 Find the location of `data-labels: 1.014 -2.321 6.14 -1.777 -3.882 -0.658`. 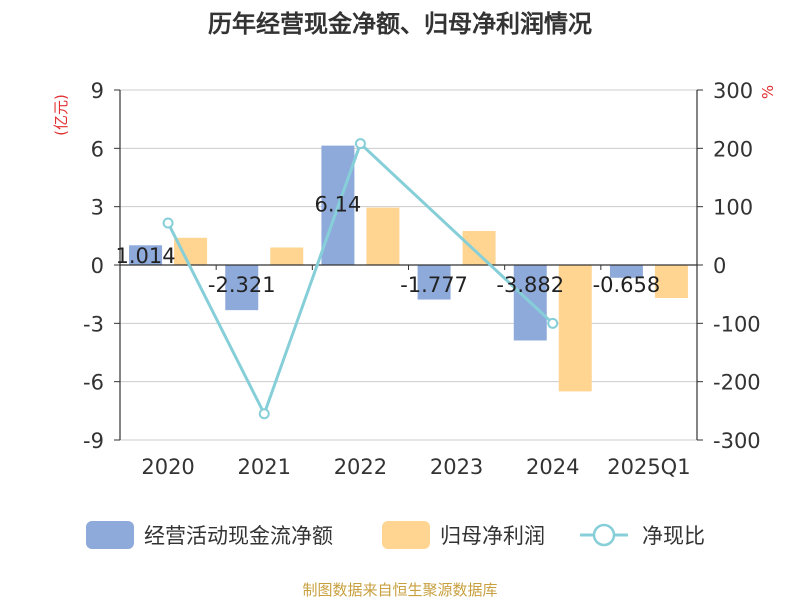

data-labels: 1.014 -2.321 6.14 -1.777 -3.882 -0.658 is located at coordinates (388, 245).